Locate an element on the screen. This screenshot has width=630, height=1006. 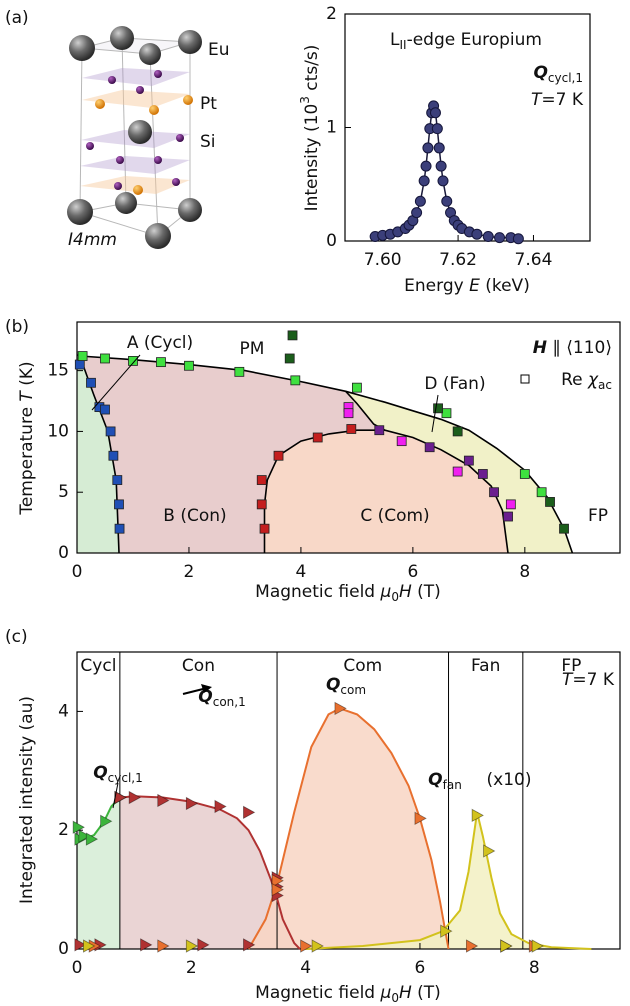
phase-label: Com is located at coordinates (362, 666).